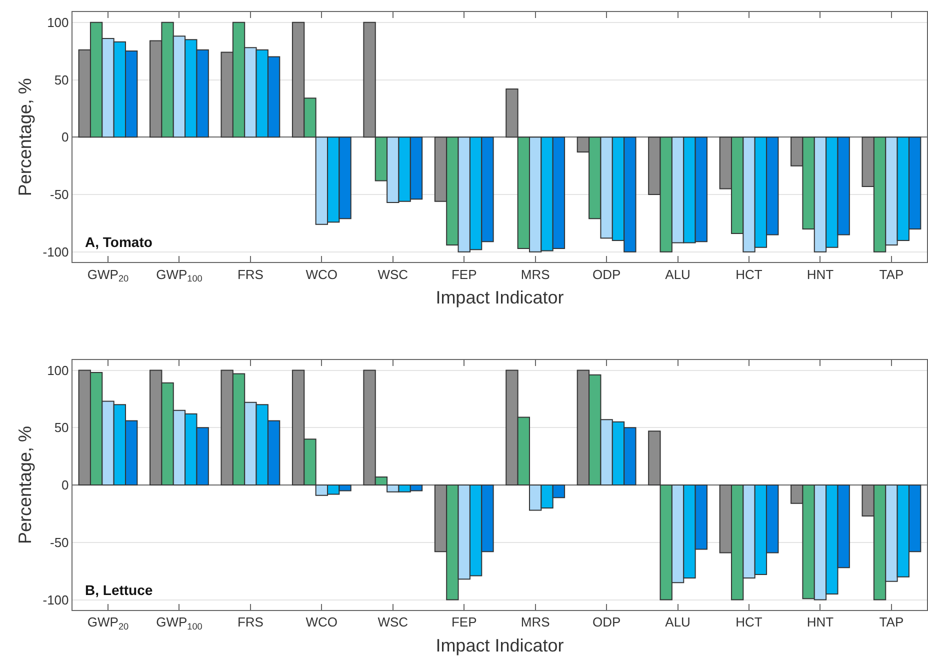 The width and height of the screenshot is (928, 669). Describe the element at coordinates (118, 242) in the screenshot. I see `annotation: A, Tomato` at that location.